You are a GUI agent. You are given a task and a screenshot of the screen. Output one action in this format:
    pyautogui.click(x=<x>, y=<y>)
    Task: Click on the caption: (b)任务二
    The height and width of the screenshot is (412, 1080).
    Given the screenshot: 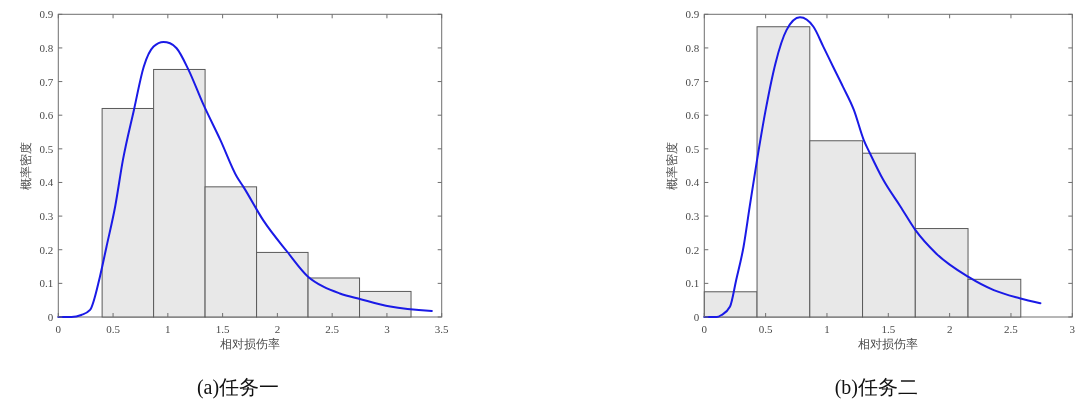 What is the action you would take?
    pyautogui.click(x=876, y=387)
    